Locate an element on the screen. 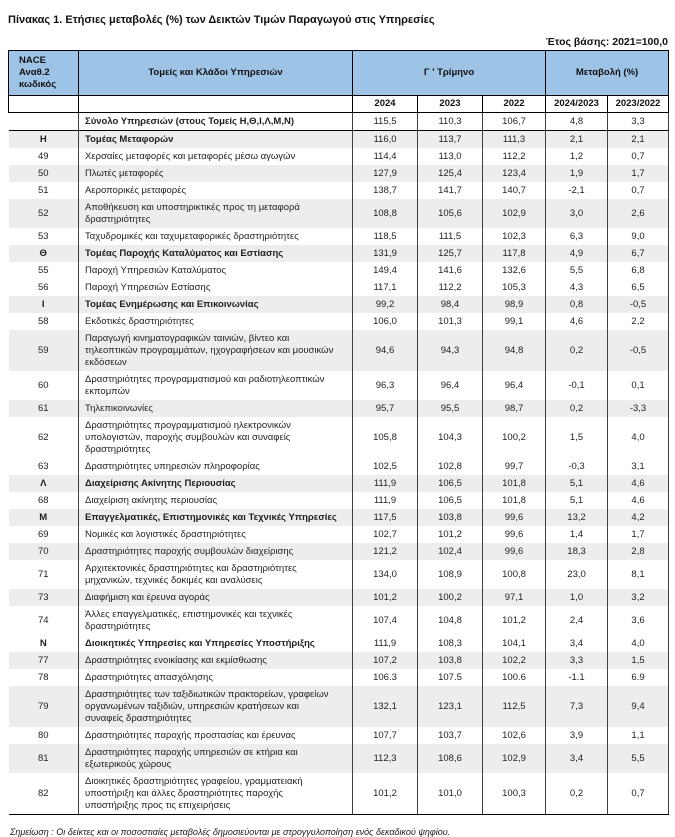 The height and width of the screenshot is (837, 675). value-cell: 4,0 is located at coordinates (638, 643).